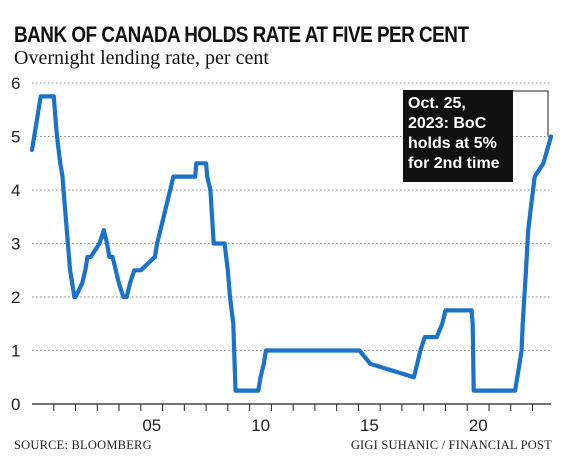 The width and height of the screenshot is (564, 465). Describe the element at coordinates (141, 58) in the screenshot. I see `chart-subtitle: Overnight lending rate, per cent` at that location.